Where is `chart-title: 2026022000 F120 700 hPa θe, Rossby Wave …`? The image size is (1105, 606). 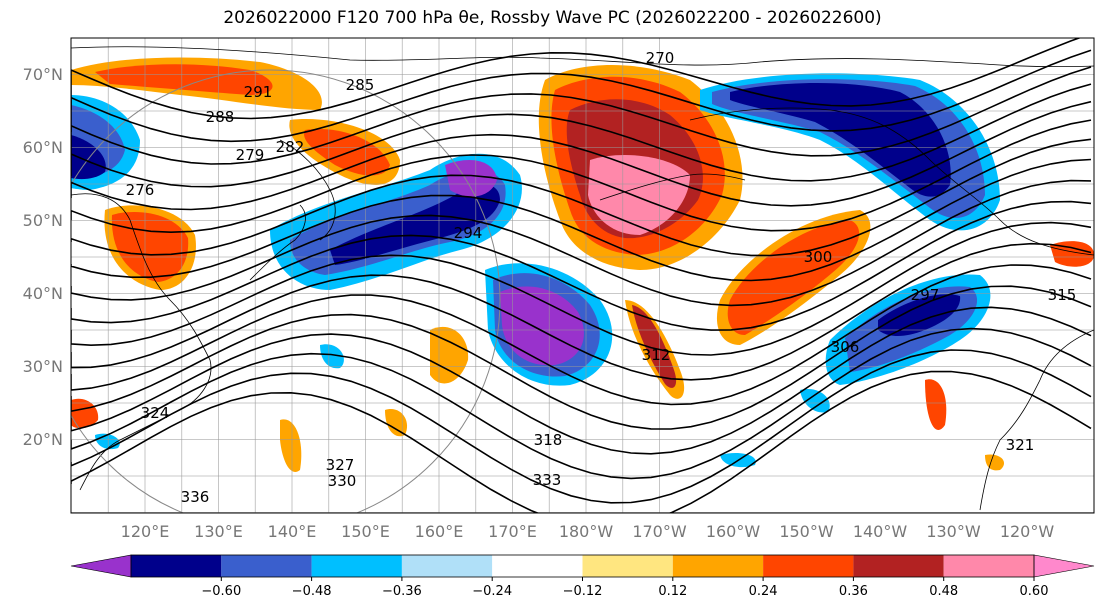
chart-title: 2026022000 F120 700 hPa θe, Rossby Wave … is located at coordinates (552, 18).